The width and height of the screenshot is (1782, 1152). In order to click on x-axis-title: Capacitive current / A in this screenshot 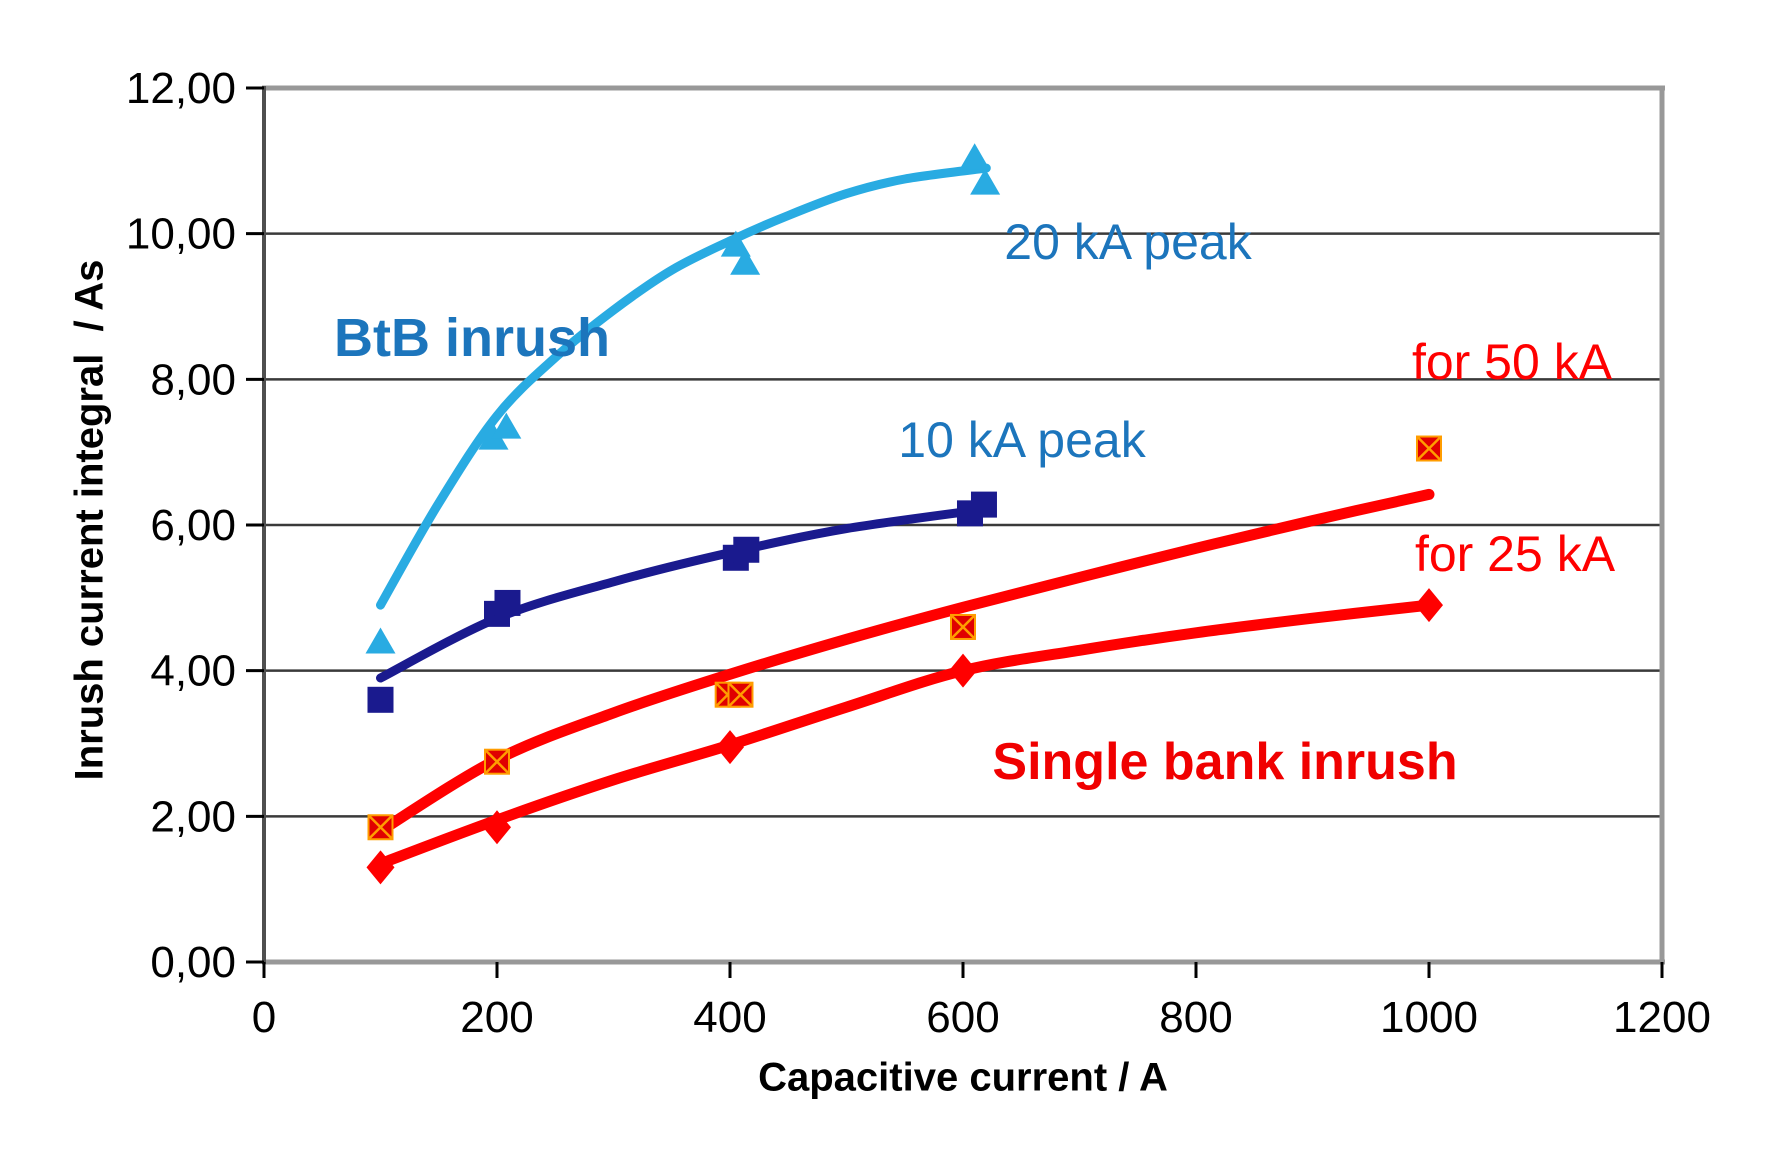, I will do `click(963, 1077)`.